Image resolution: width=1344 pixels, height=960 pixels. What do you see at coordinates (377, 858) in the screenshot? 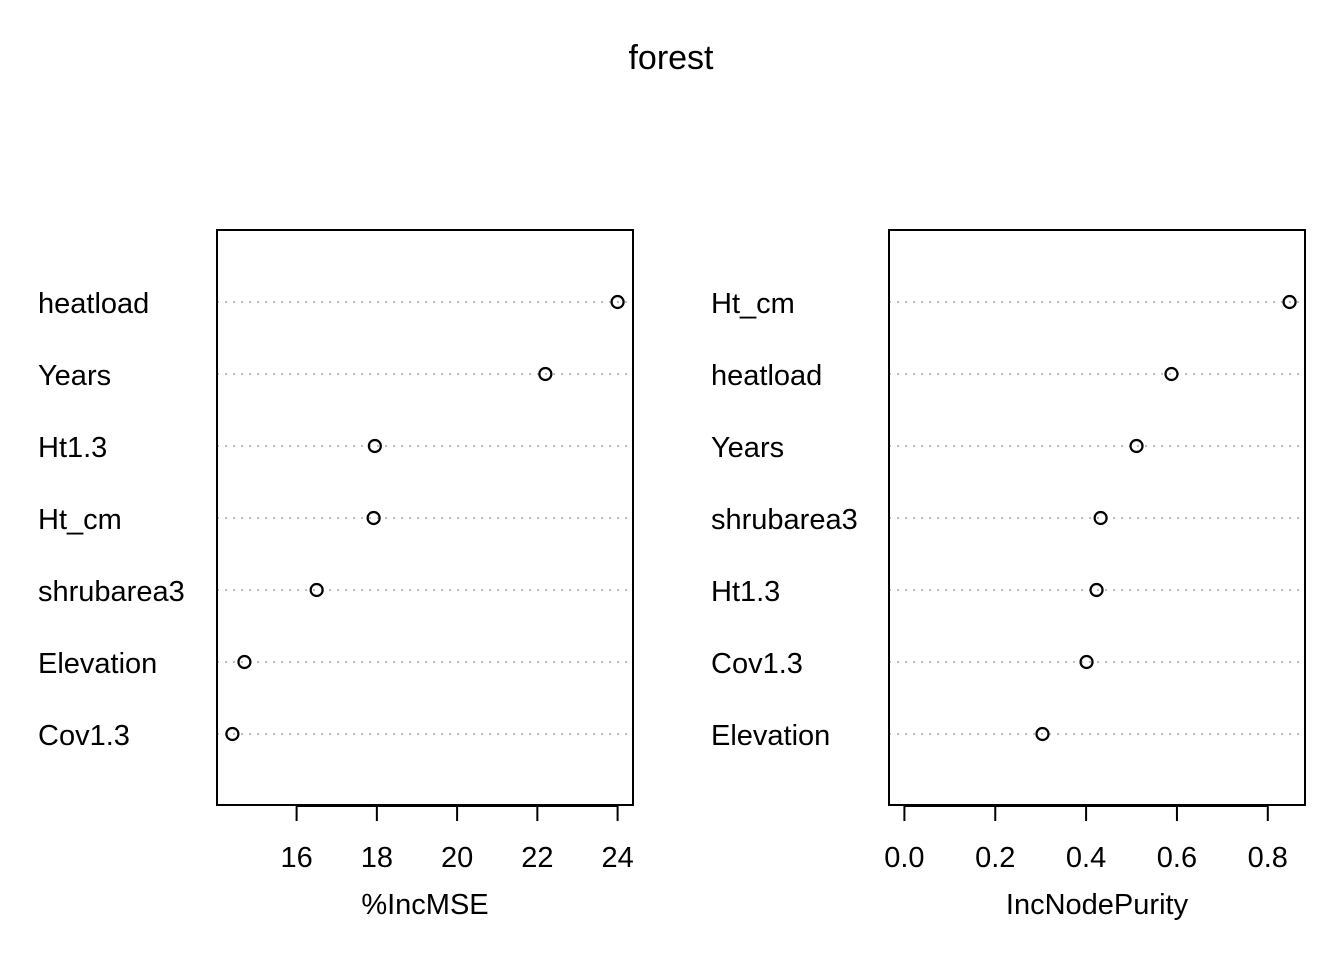
I see `x-tick-label: 18` at bounding box center [377, 858].